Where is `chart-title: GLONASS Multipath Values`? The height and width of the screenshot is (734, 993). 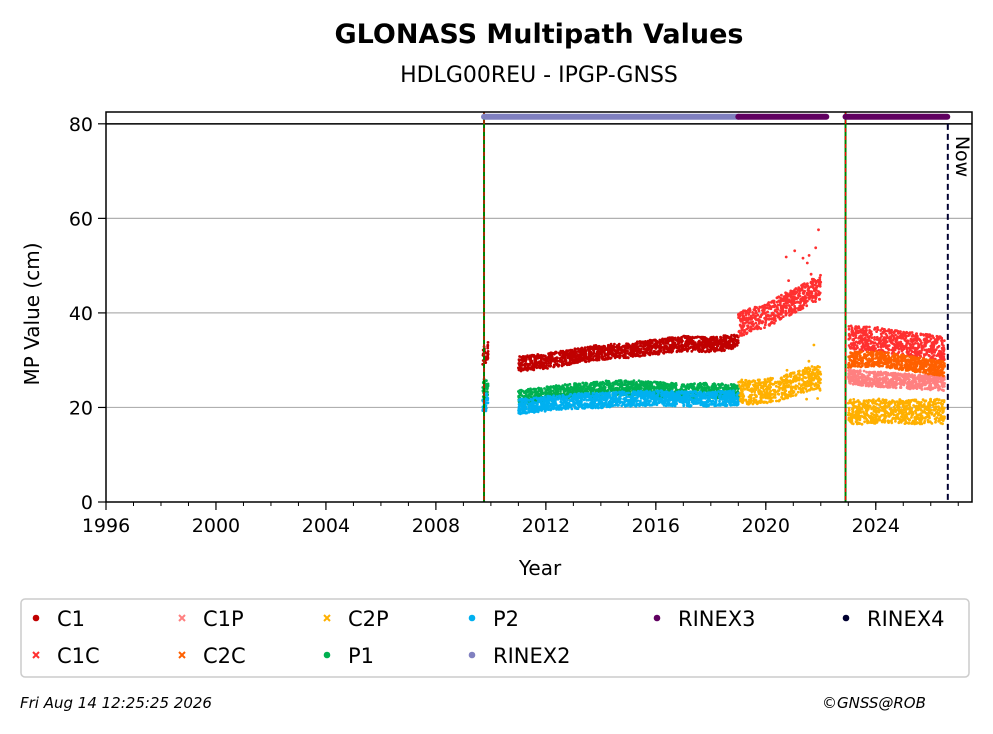
chart-title: GLONASS Multipath Values is located at coordinates (538, 34).